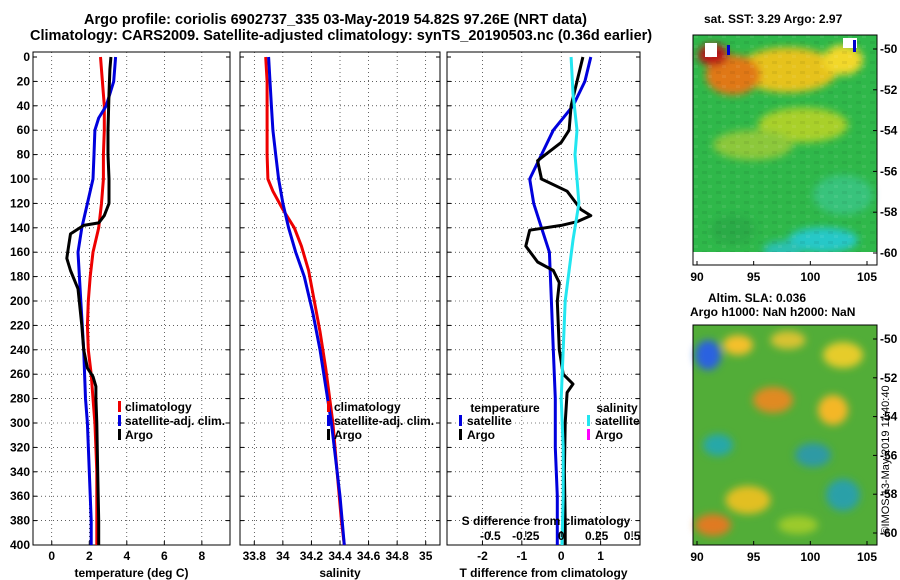  I want to click on sst-texture, so click(785, 150).